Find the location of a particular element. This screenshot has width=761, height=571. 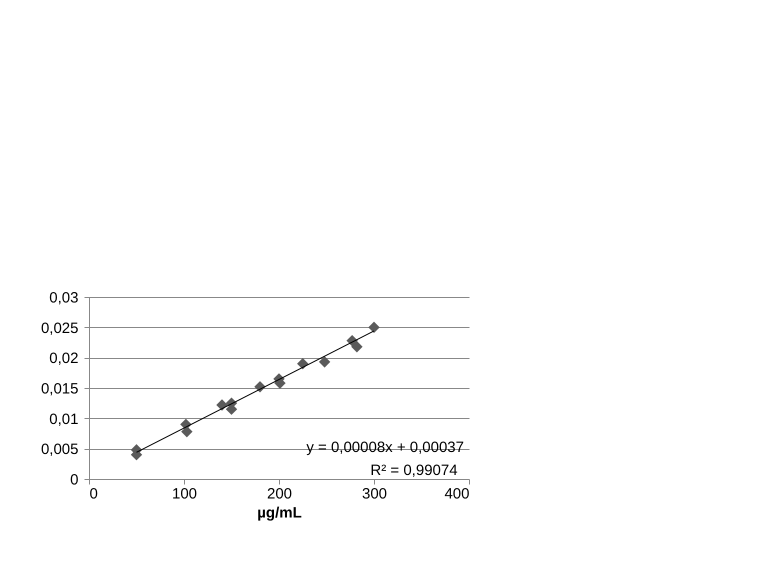

y-tick-label: 0,03 is located at coordinates (63, 298).